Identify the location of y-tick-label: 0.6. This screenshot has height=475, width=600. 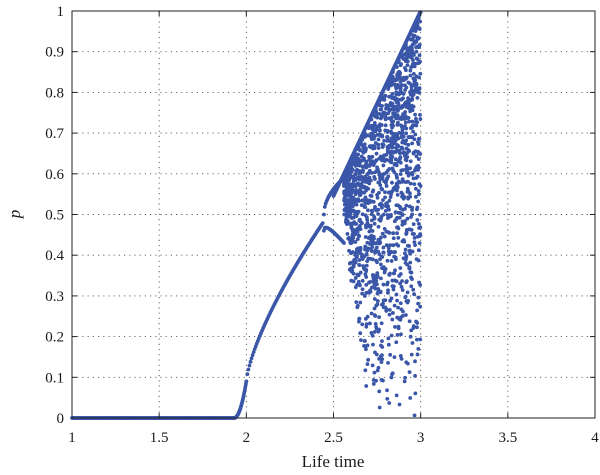
(54, 175).